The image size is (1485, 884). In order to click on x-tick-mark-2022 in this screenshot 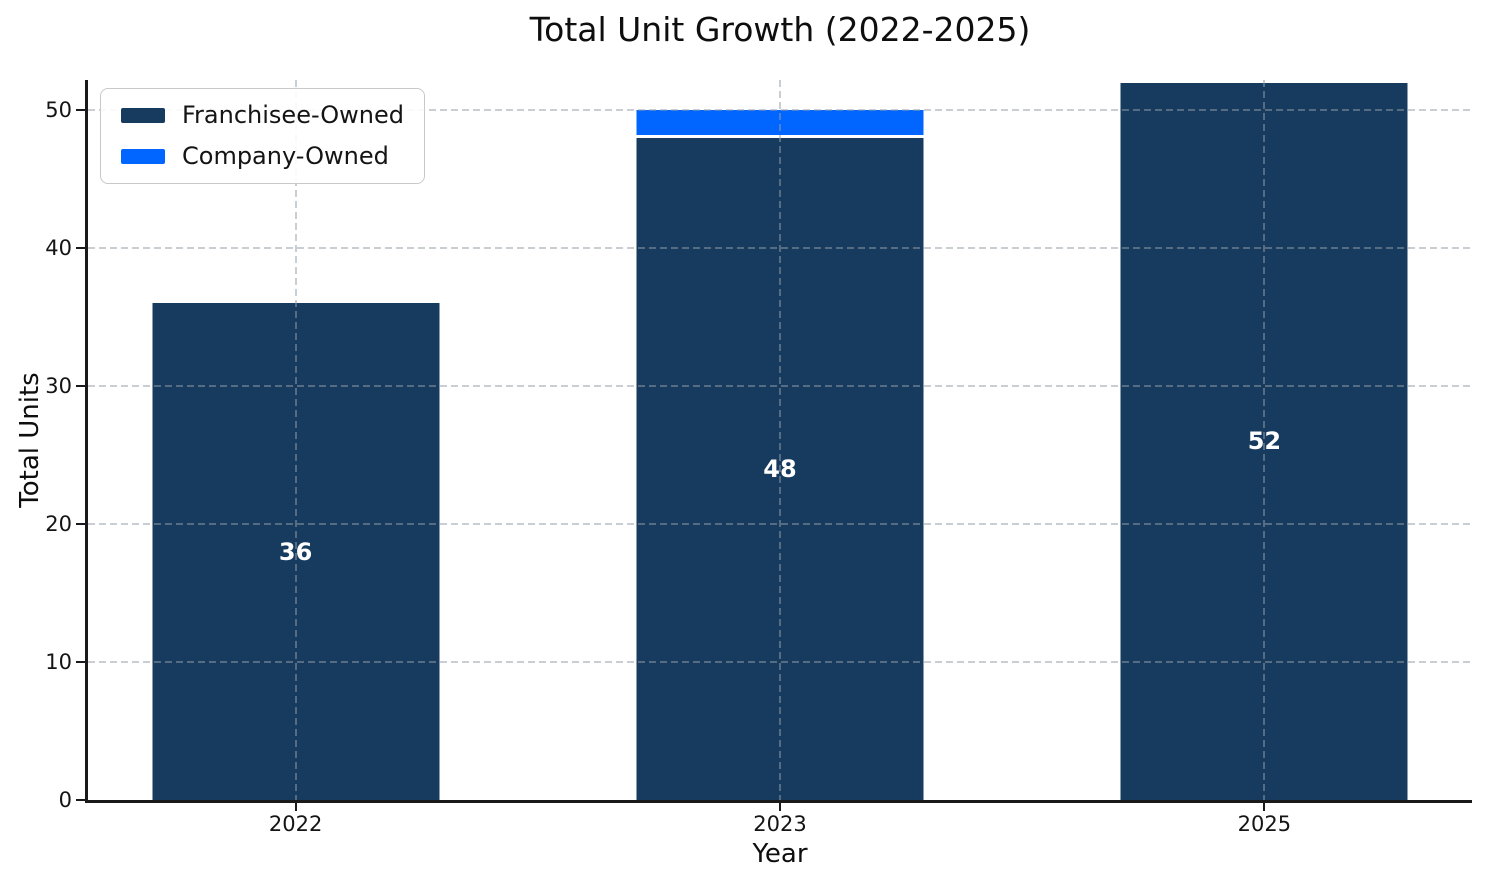, I will do `click(295, 807)`.